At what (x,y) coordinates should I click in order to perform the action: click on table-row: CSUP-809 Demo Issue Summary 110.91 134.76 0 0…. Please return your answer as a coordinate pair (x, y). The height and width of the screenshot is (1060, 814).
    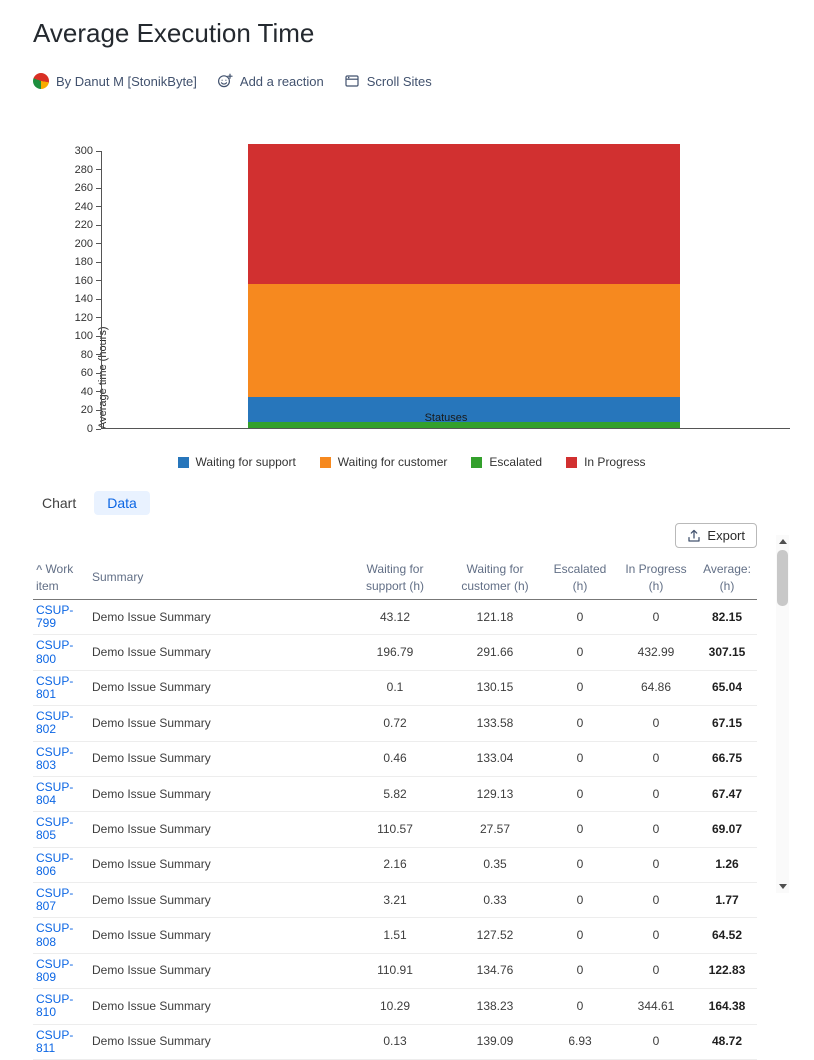
    Looking at the image, I should click on (395, 971).